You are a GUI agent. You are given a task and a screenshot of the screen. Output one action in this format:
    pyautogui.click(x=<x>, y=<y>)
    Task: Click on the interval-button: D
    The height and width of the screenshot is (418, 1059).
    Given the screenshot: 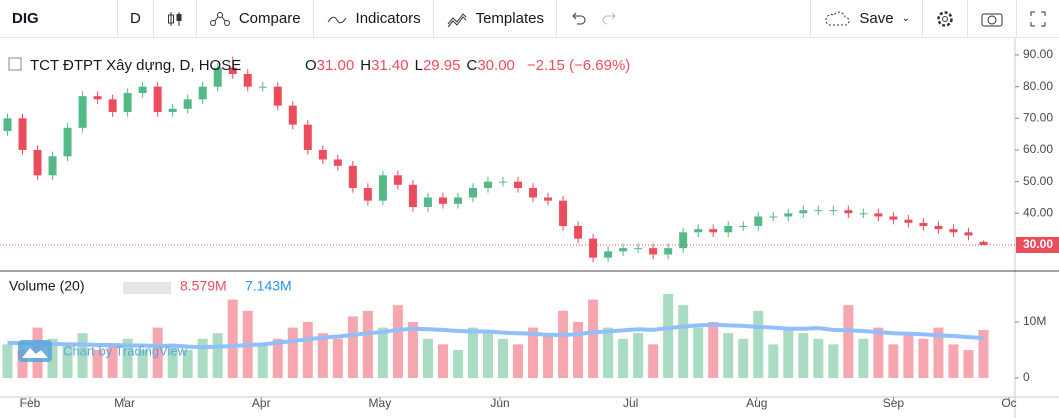 What is the action you would take?
    pyautogui.click(x=136, y=19)
    